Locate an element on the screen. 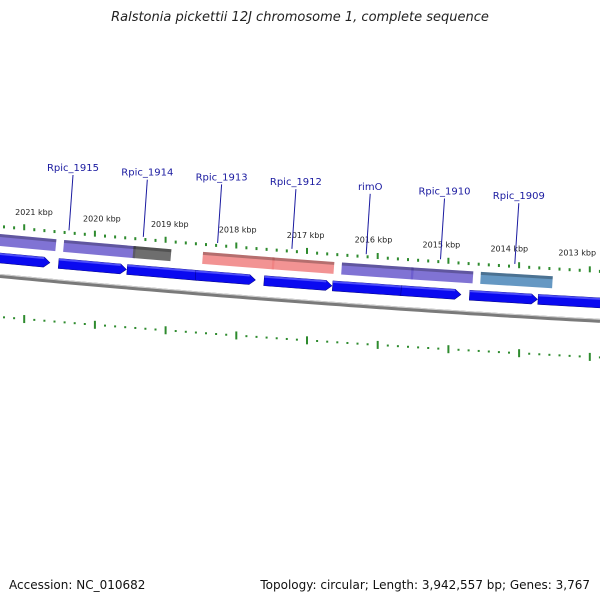 The width and height of the screenshot is (600, 600). kbp-label: 2013 kbp is located at coordinates (577, 253).